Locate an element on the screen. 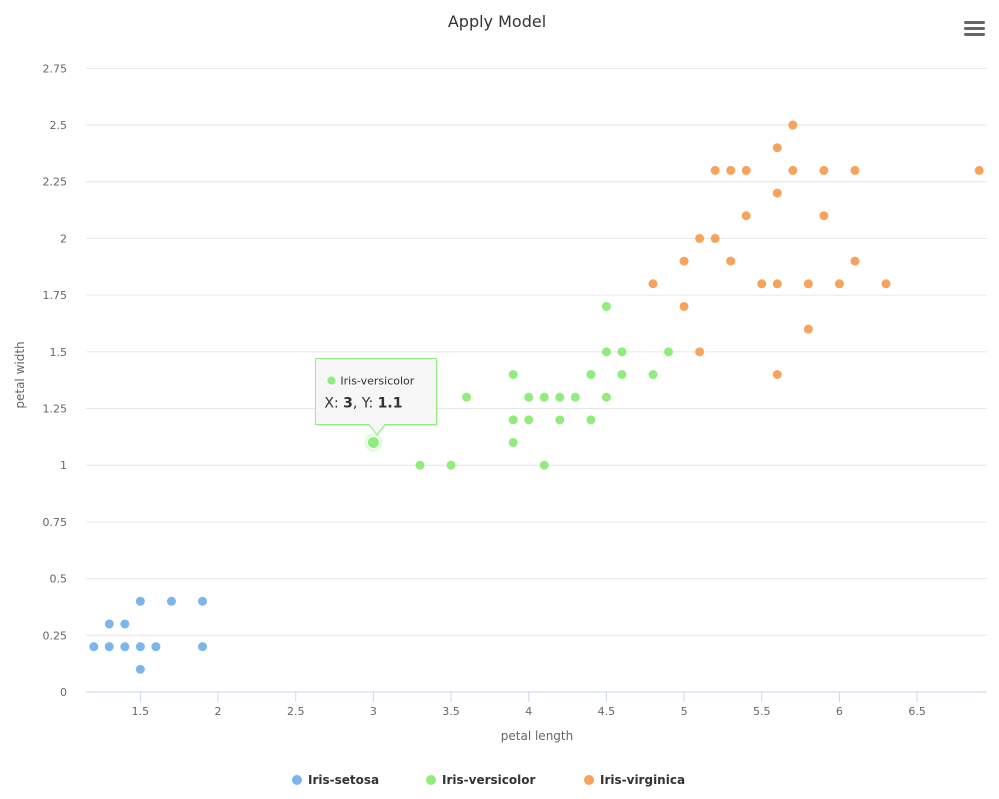 The height and width of the screenshot is (799, 999). y-tick-label: 0.75 is located at coordinates (55, 522).